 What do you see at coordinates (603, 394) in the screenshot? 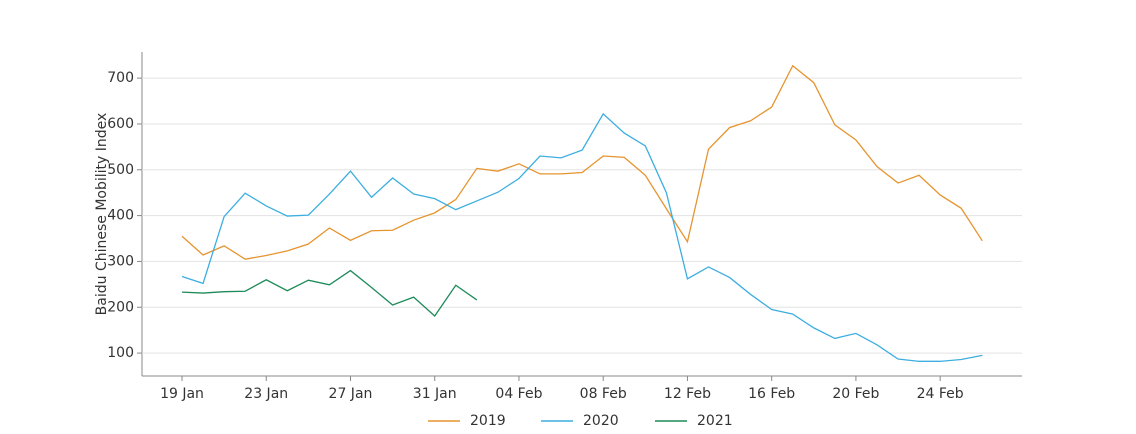
I see `x-tick-label: 08 Feb` at bounding box center [603, 394].